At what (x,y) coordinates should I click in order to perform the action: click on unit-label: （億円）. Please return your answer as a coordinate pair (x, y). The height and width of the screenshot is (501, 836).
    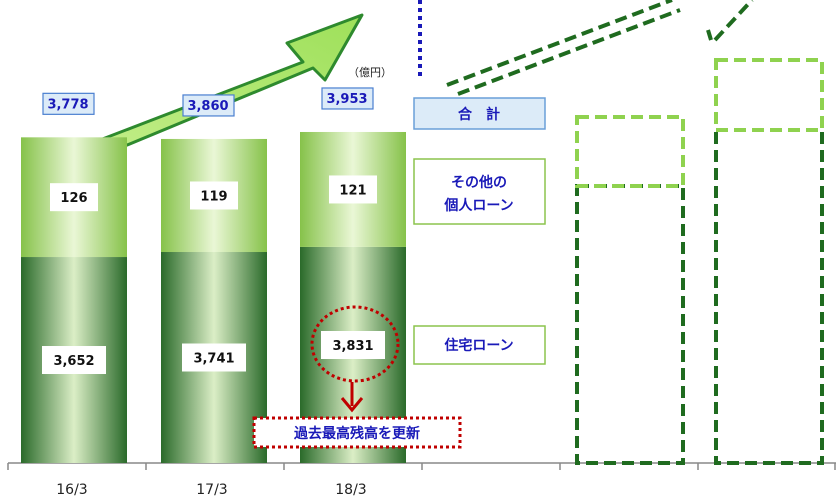
    Looking at the image, I should click on (370, 72).